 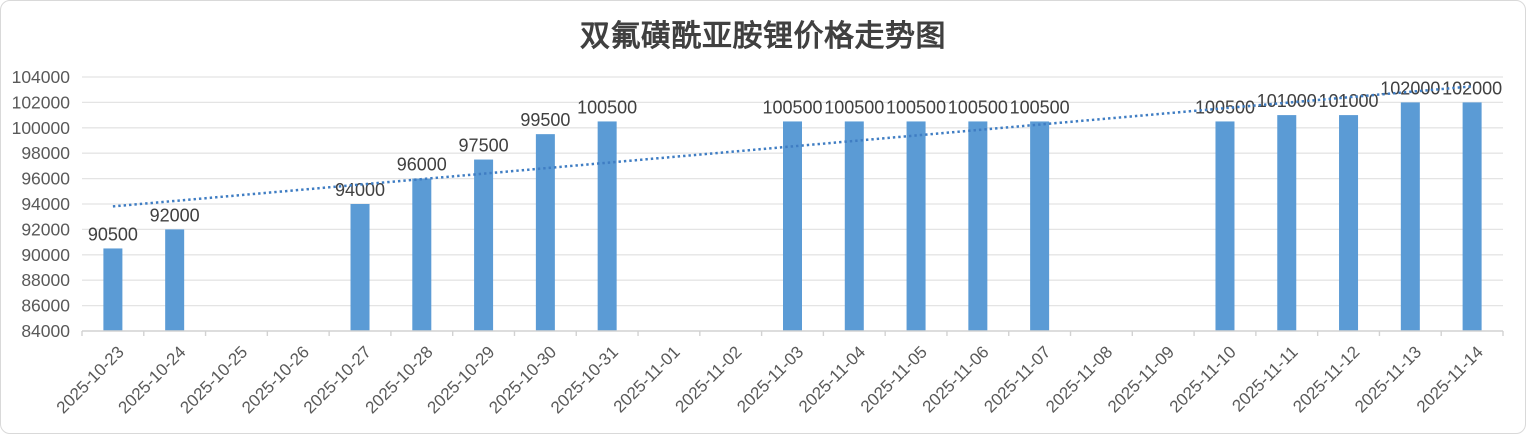 What do you see at coordinates (763, 36) in the screenshot?
I see `chart-title: 双氟磺酰亚胺锂价格走势图` at bounding box center [763, 36].